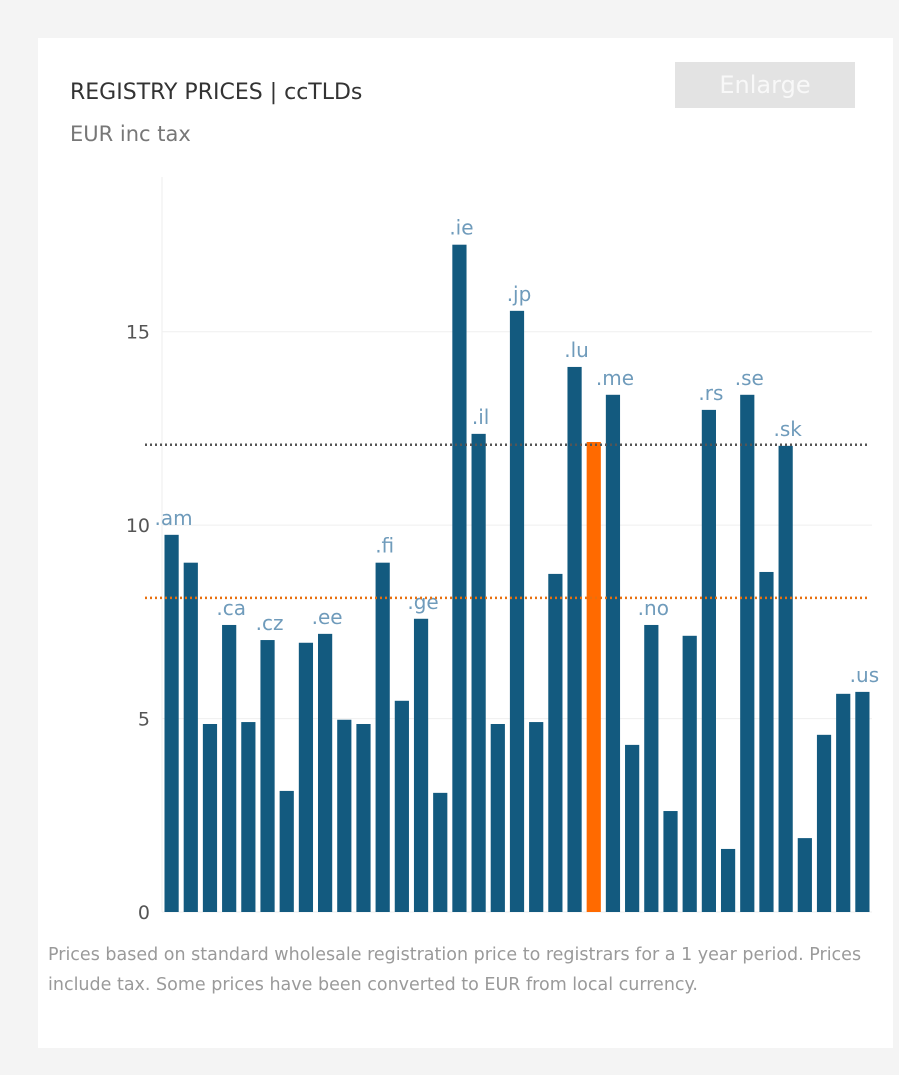  What do you see at coordinates (519, 294) in the screenshot?
I see `bar-label: .jp` at bounding box center [519, 294].